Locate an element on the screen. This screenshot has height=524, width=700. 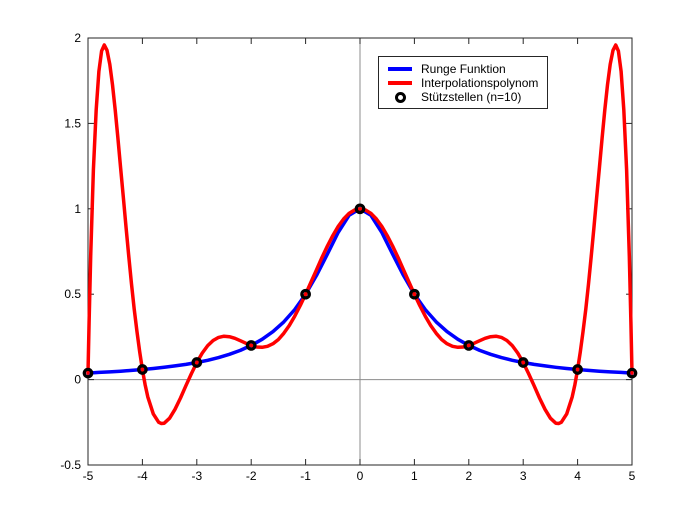
legend-item-runge-funktion: Runge Funktion is located at coordinates (467, 69).